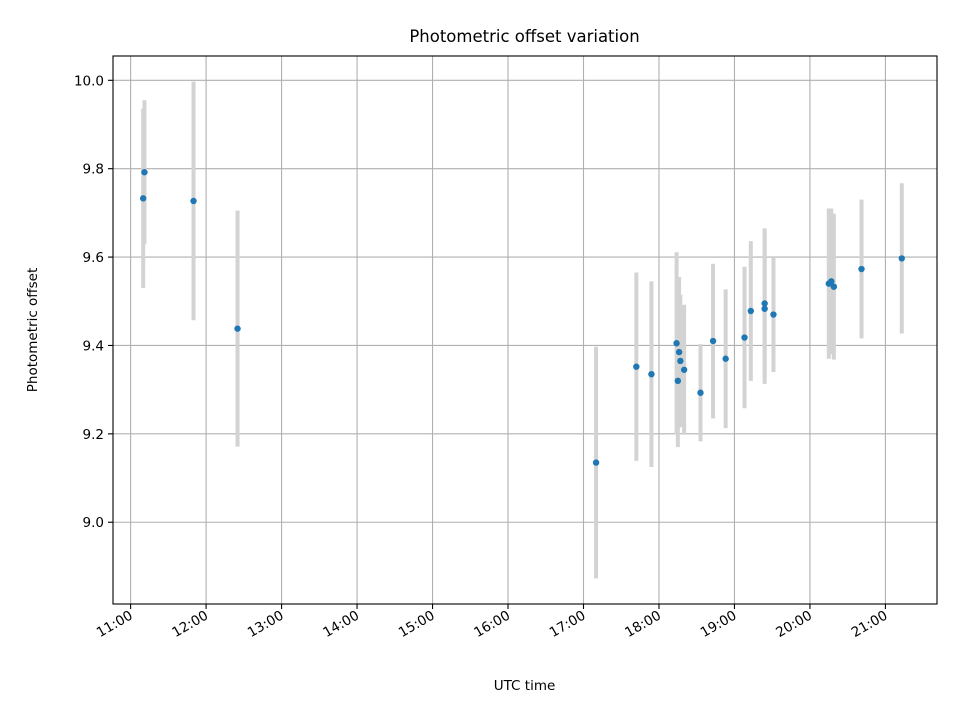 Image resolution: width=960 pixels, height=720 pixels. Describe the element at coordinates (33, 330) in the screenshot. I see `y-axis-label: Photometric offset` at that location.